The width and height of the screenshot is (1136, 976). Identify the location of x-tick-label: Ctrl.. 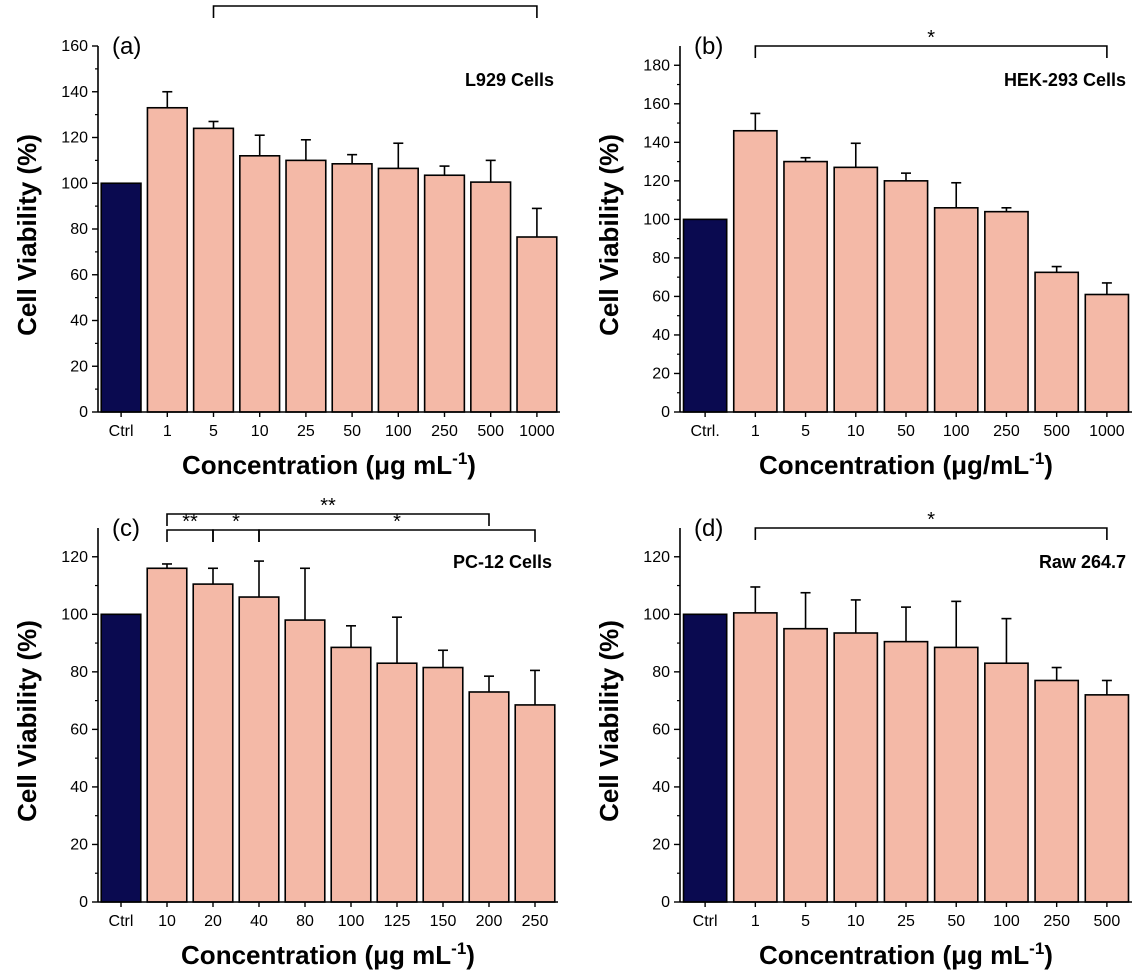
(704, 431).